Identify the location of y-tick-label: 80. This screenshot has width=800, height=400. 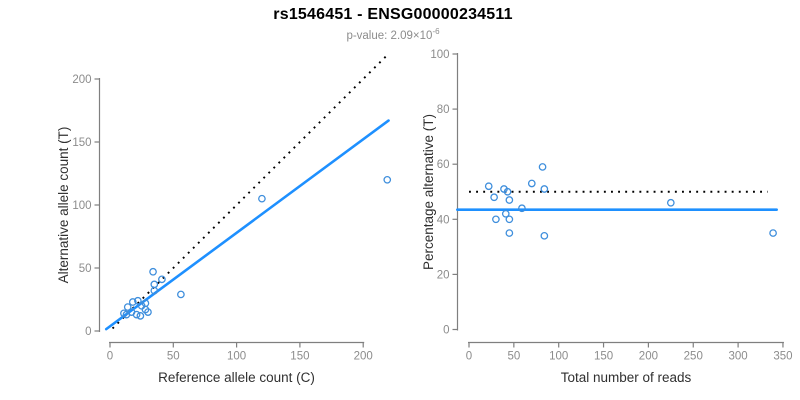
(443, 110).